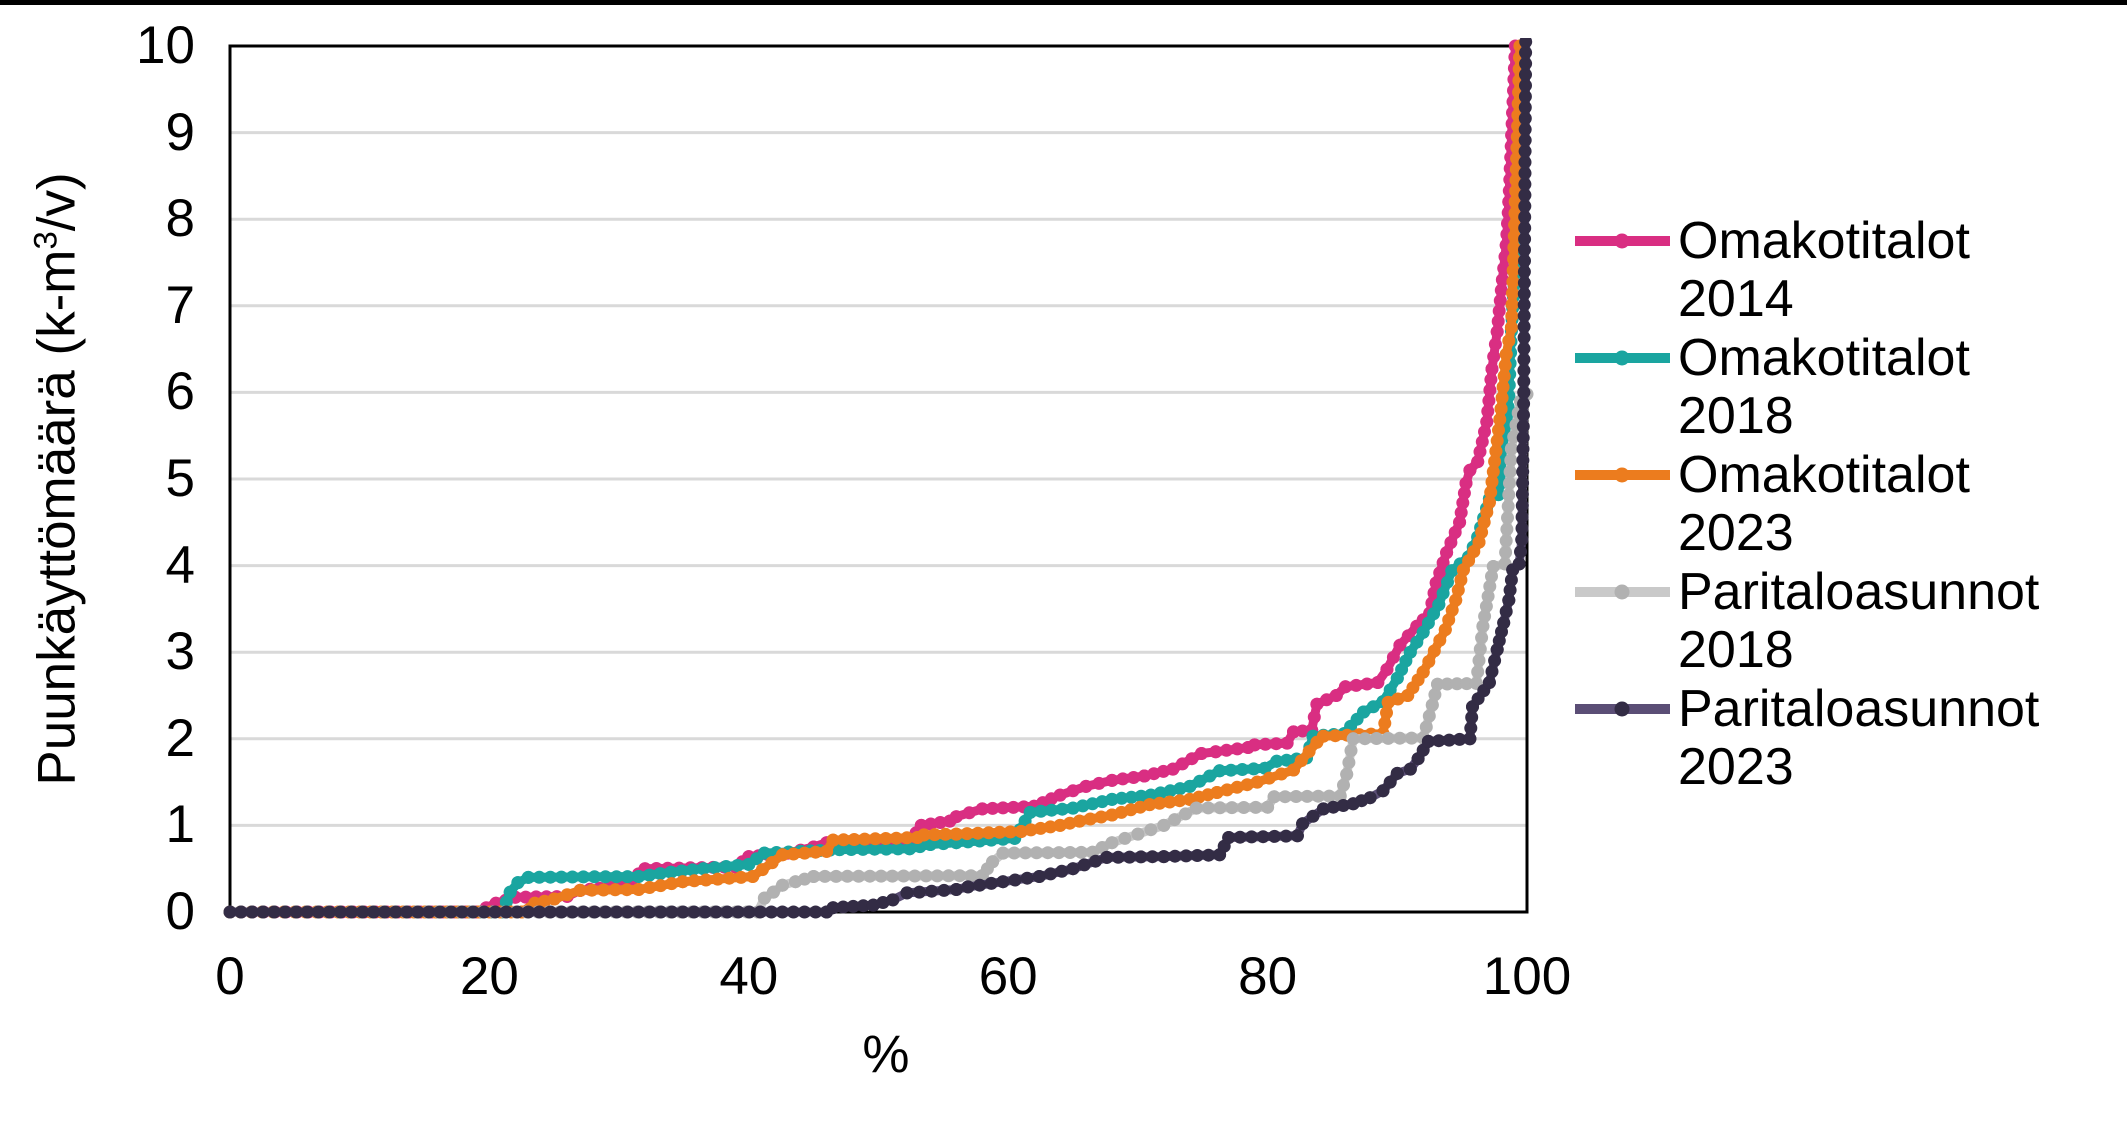 The width and height of the screenshot is (2127, 1138). I want to click on legend-item-paritaloasunnot-2023: Paritaloasunnot 2023, so click(1851, 738).